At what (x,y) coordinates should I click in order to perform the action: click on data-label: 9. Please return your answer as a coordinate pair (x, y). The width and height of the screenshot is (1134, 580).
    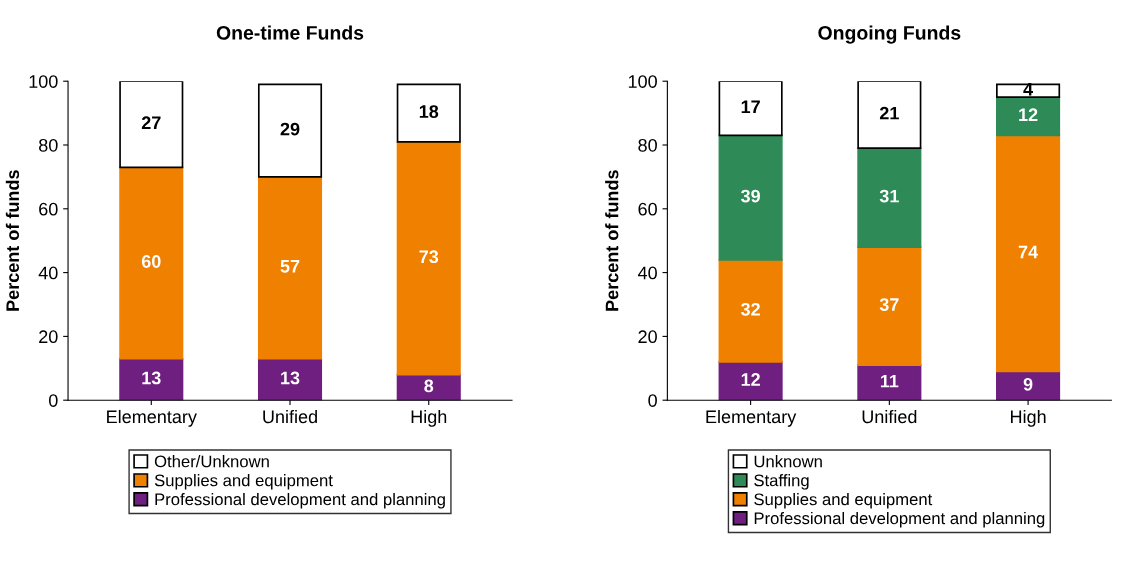
    Looking at the image, I should click on (1028, 384).